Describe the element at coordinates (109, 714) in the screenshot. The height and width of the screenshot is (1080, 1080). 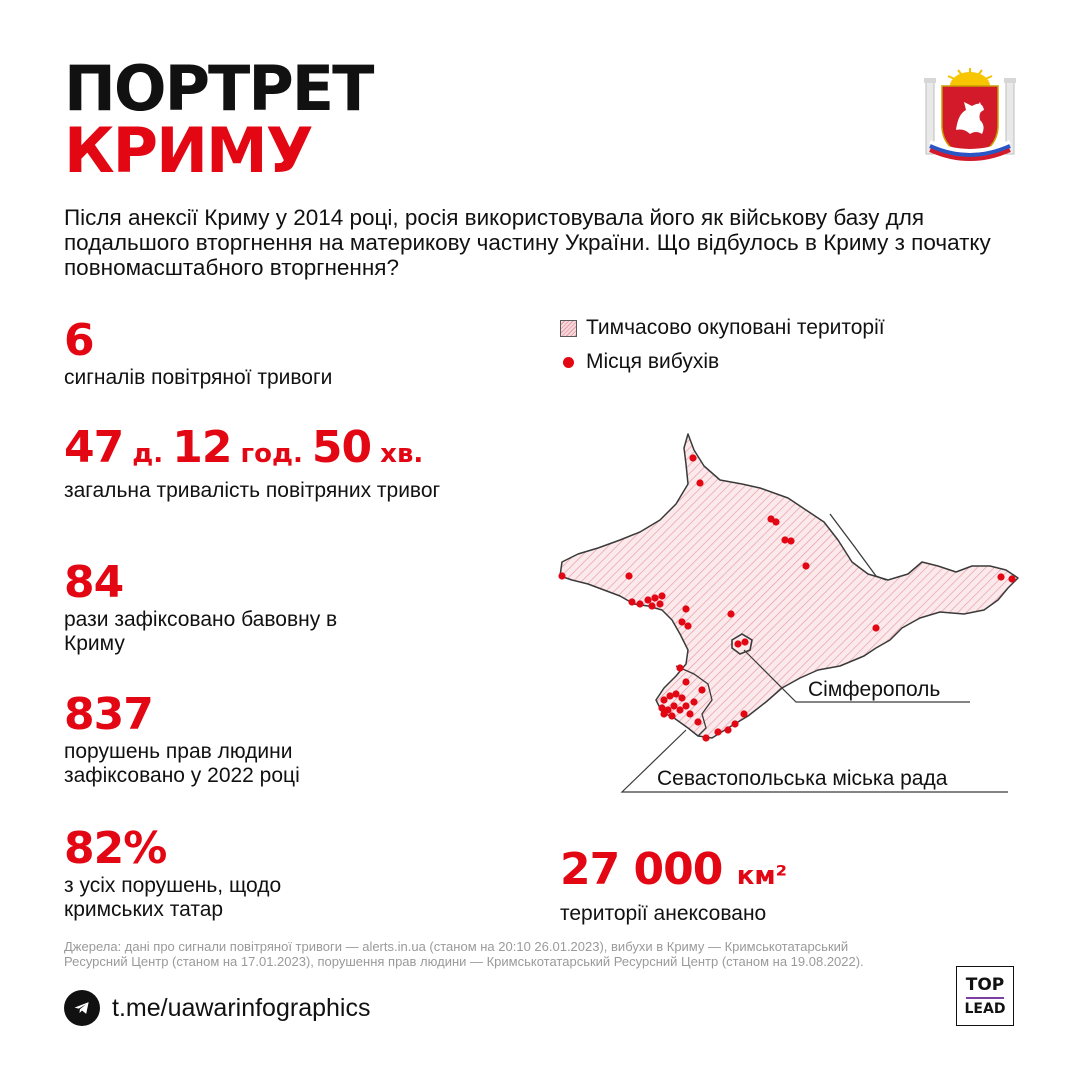
I see `stat-value: 837` at that location.